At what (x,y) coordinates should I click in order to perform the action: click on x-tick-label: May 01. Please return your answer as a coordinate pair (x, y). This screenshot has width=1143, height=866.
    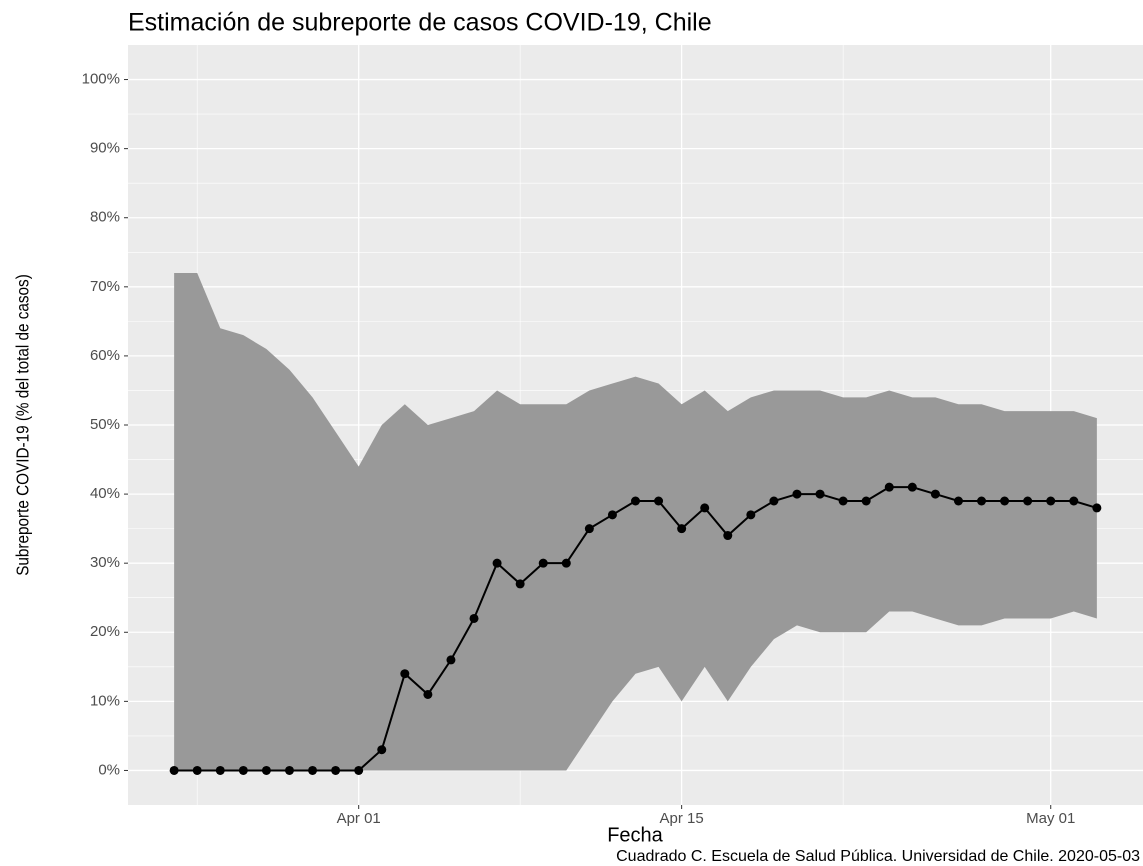
    Looking at the image, I should click on (1050, 818).